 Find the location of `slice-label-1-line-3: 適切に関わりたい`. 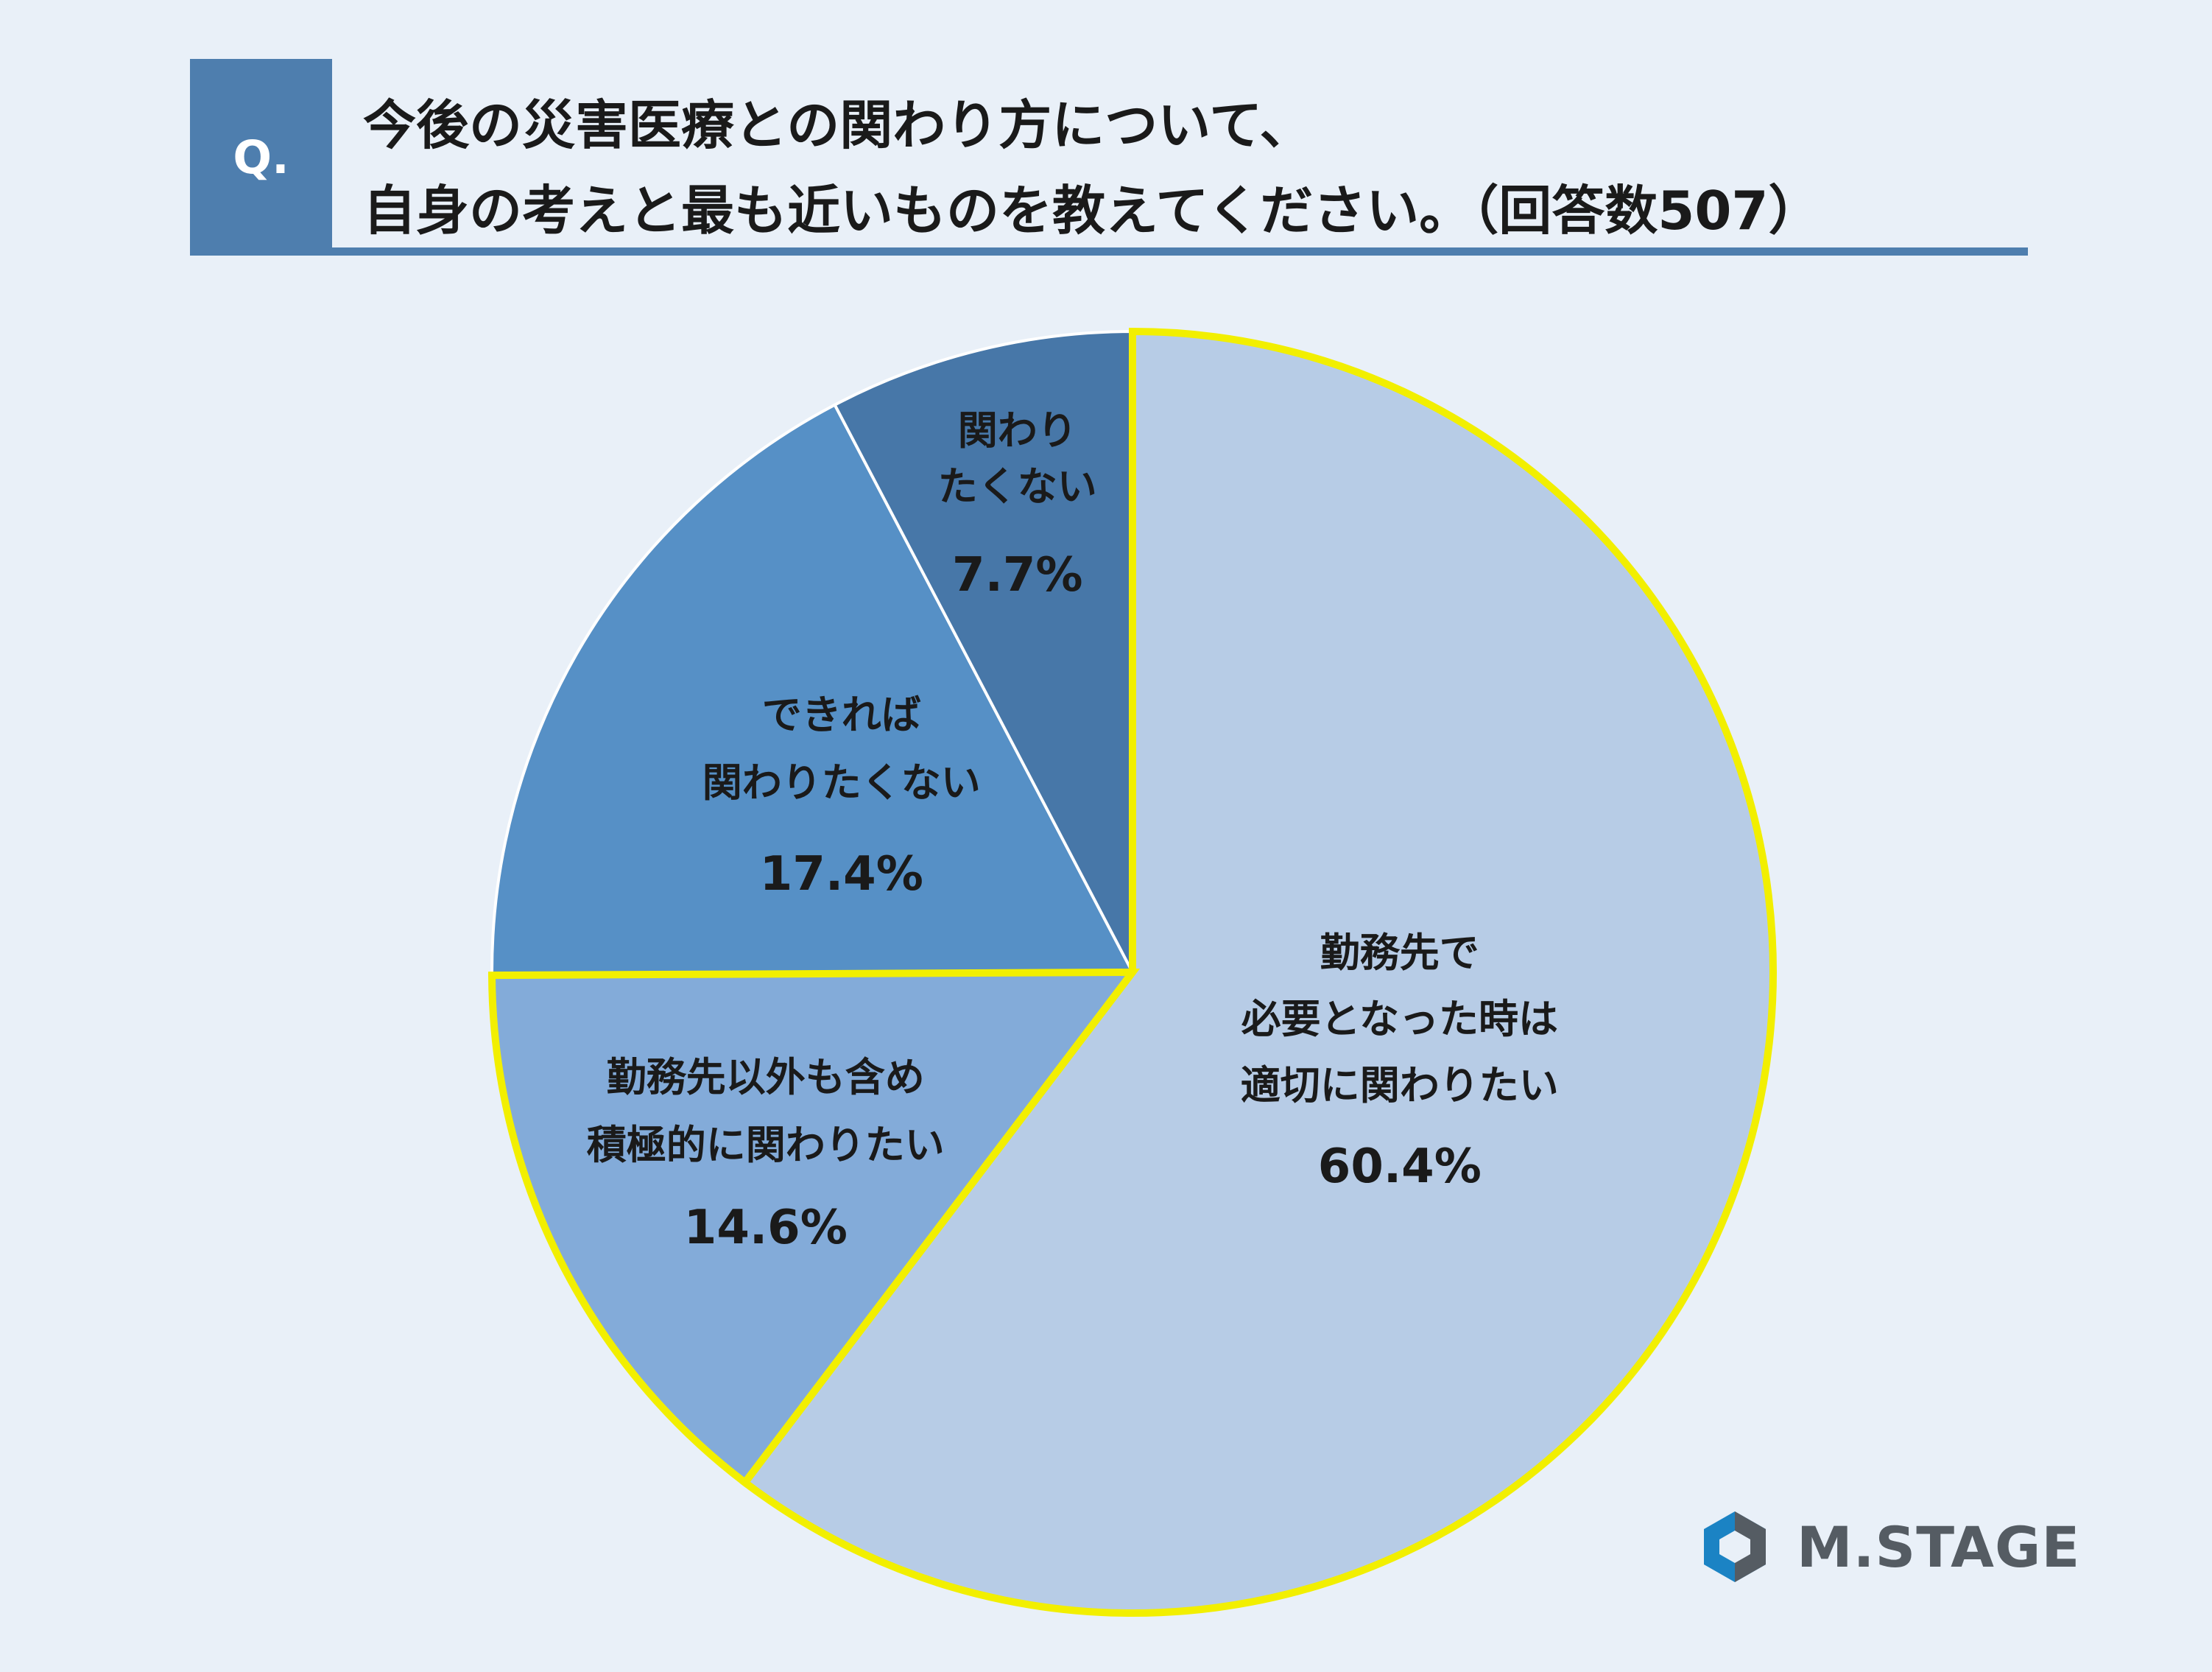

slice-label-1-line-3: 適切に関わりたい is located at coordinates (1400, 1085).